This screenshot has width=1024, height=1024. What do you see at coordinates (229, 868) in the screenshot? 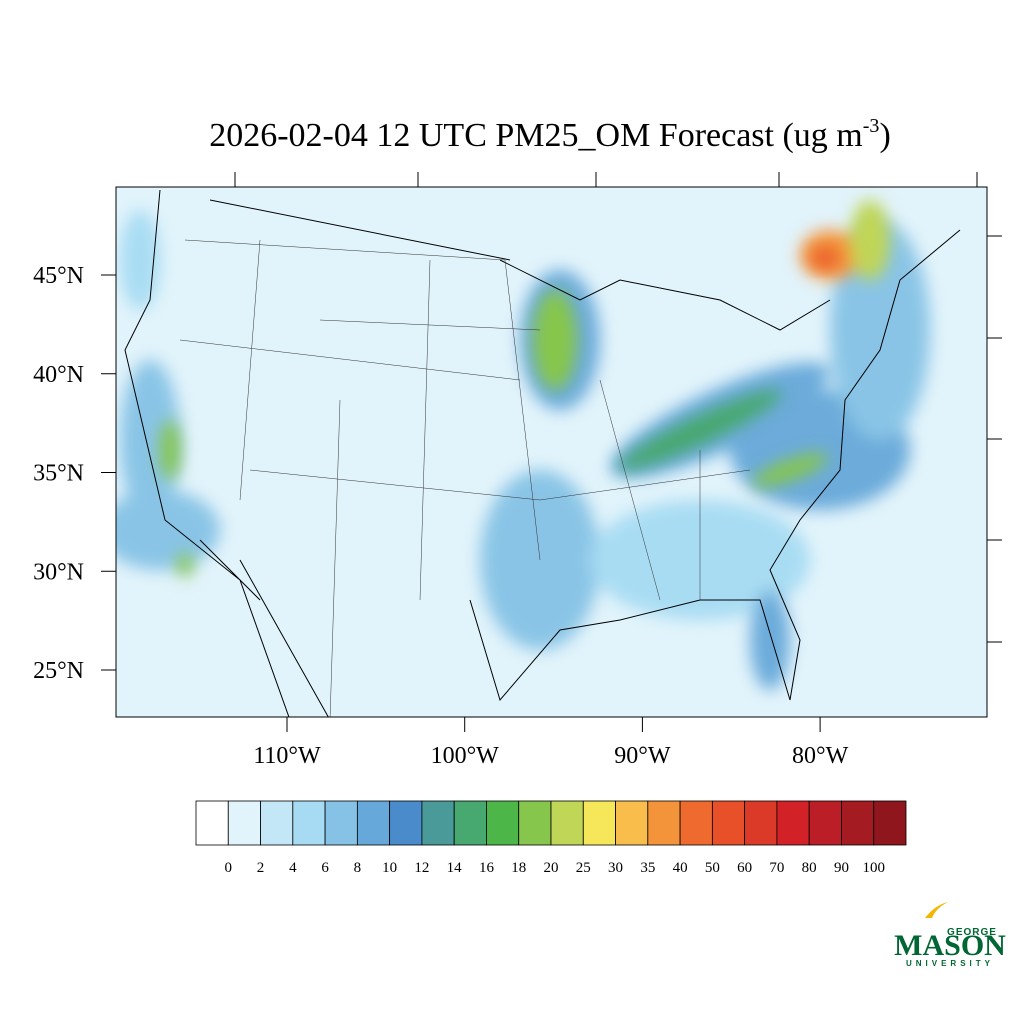
I see `colorbar-label: 0` at bounding box center [229, 868].